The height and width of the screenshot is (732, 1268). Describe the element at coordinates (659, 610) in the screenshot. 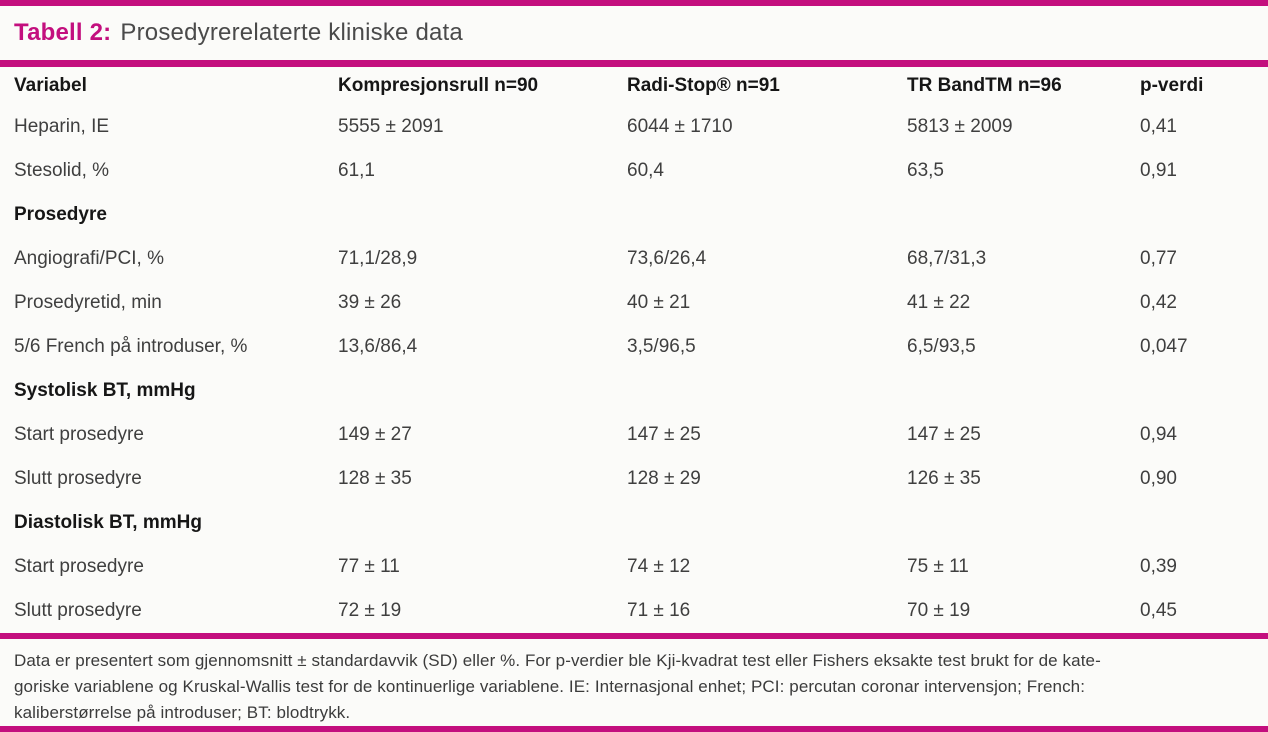

I see `cell-radi-stop: 71 ± 16` at that location.